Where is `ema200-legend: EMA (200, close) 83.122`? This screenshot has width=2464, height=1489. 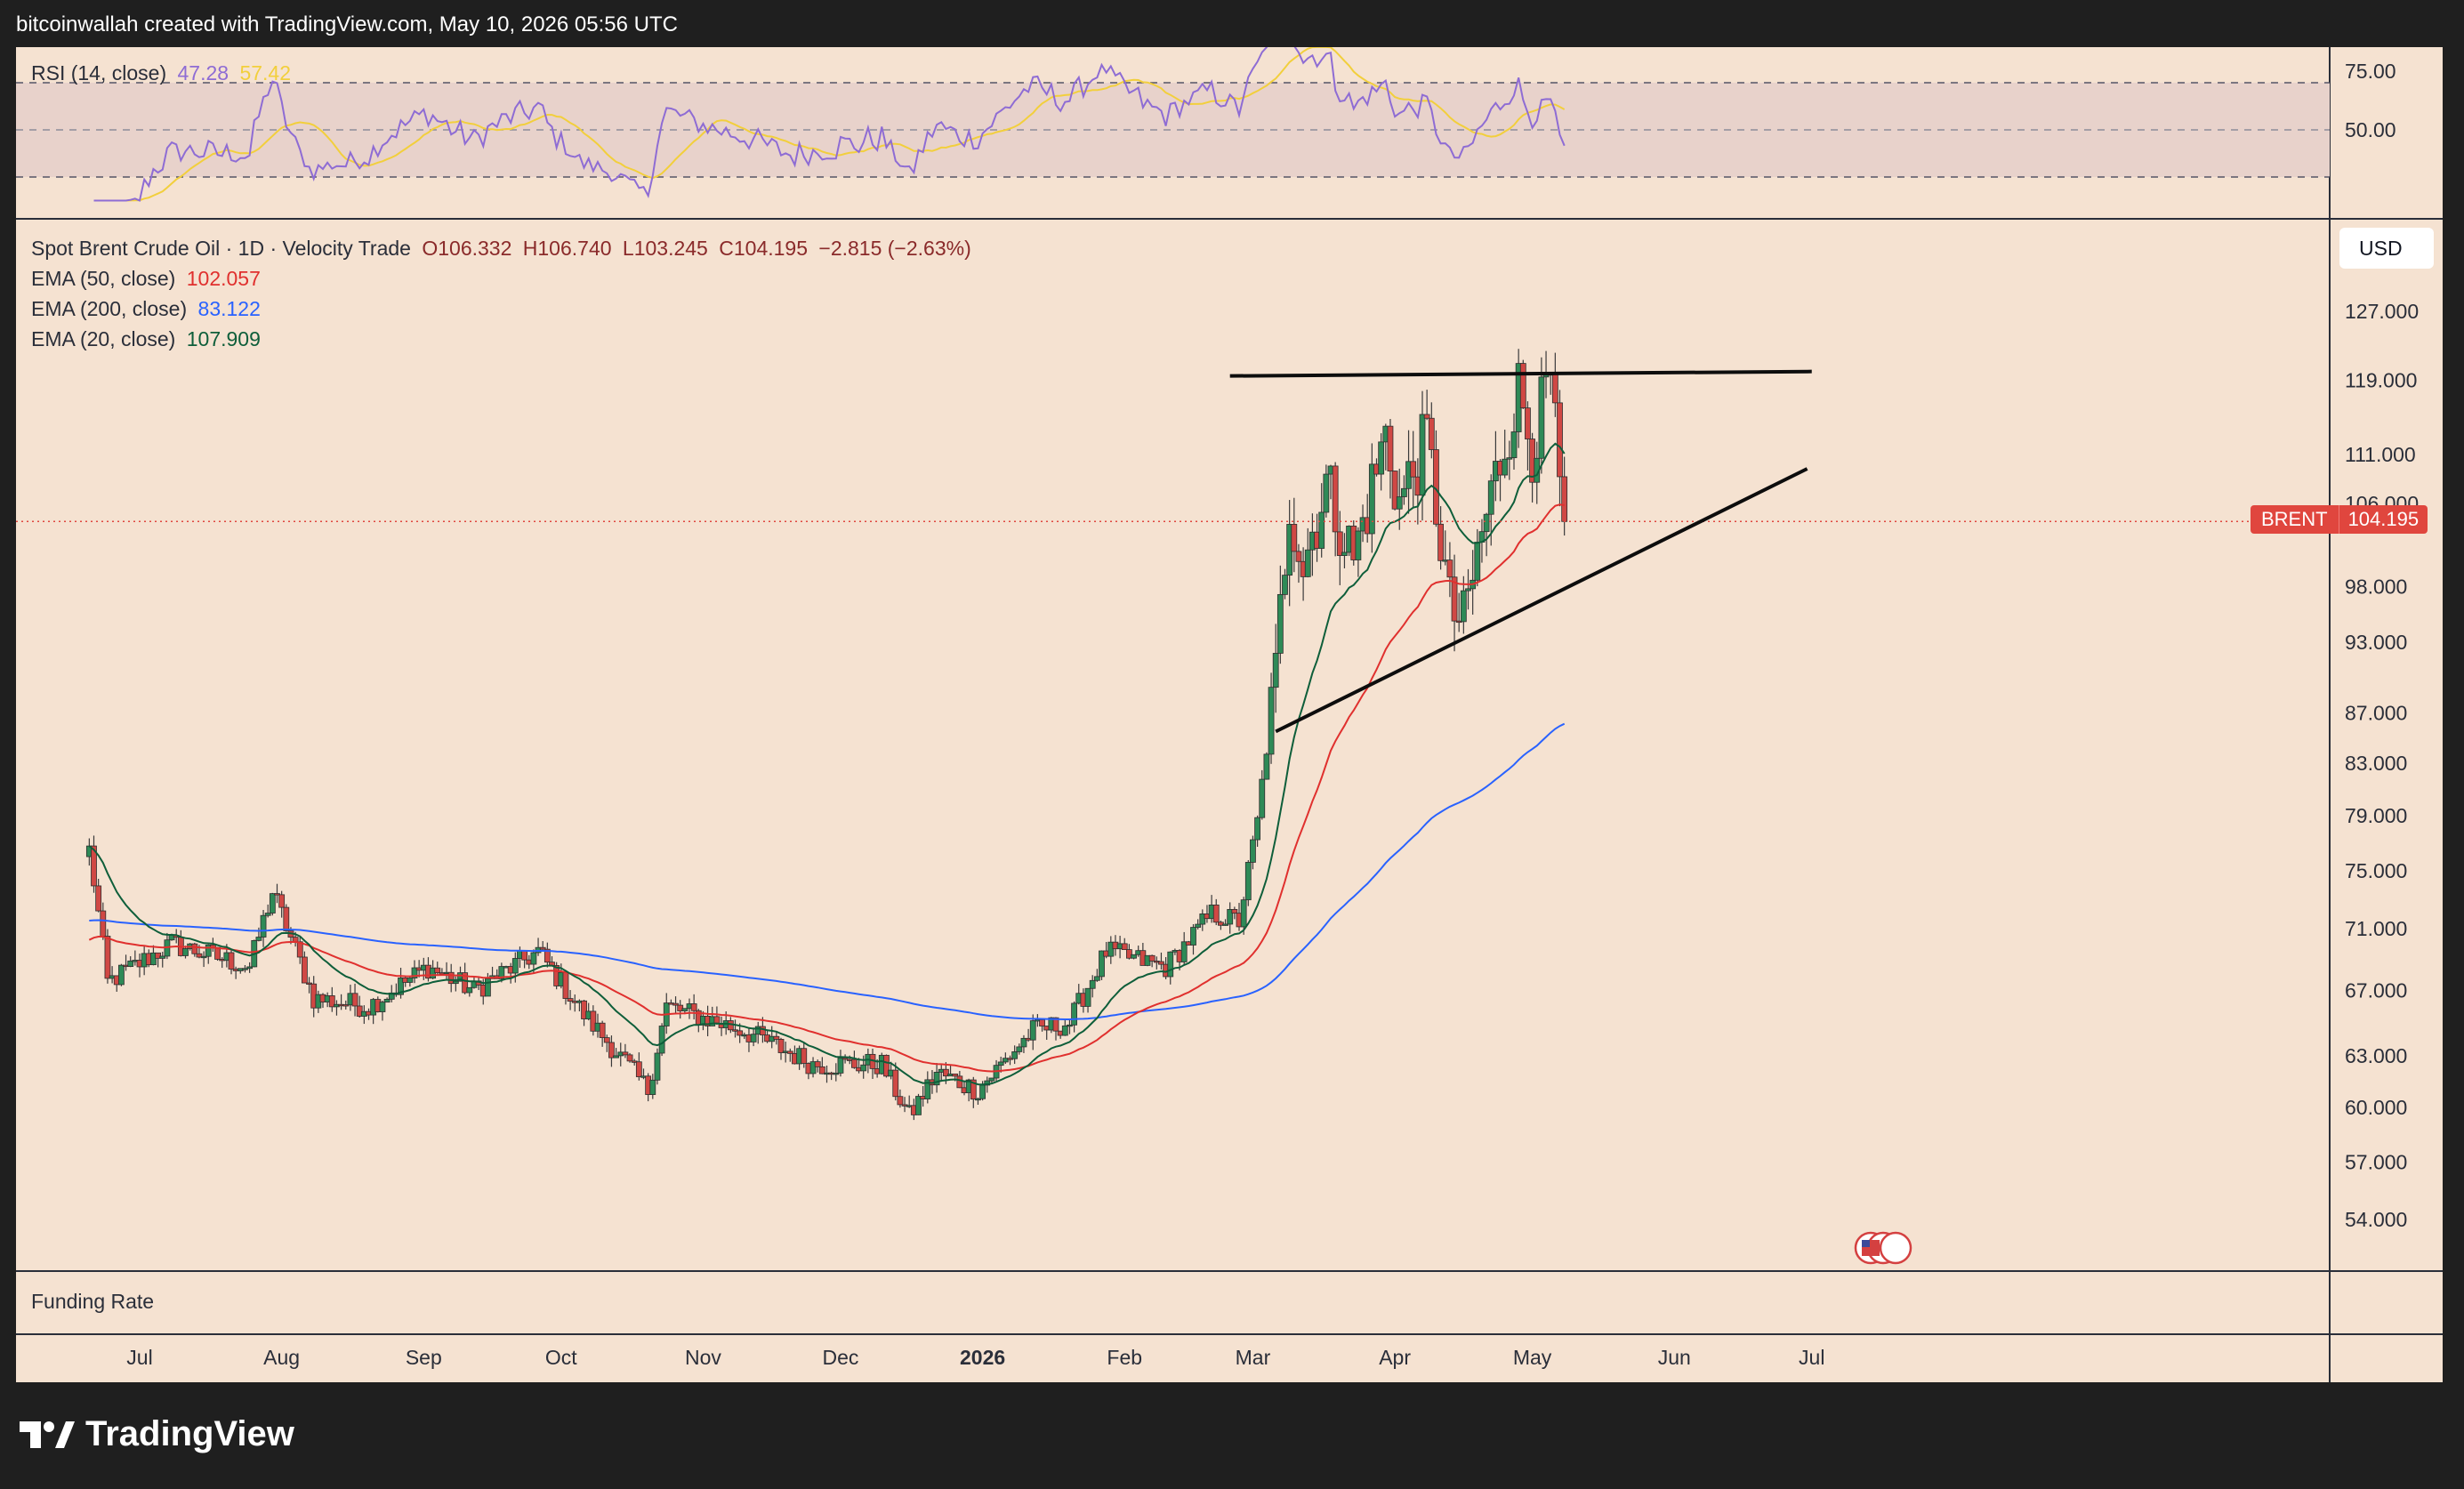
ema200-legend: EMA (200, close) 83.122 is located at coordinates (146, 309).